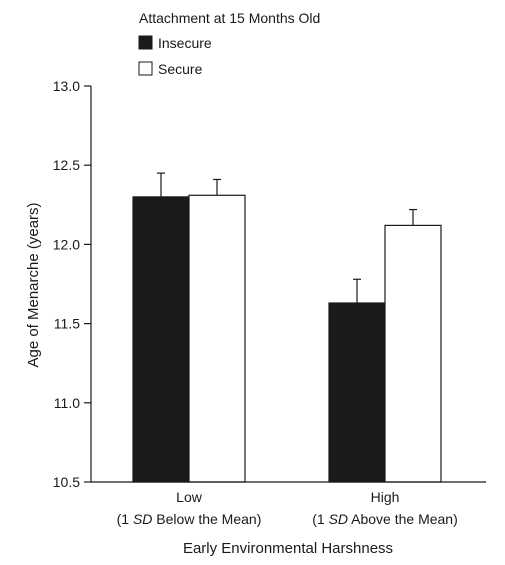 The height and width of the screenshot is (565, 505). I want to click on y-tick-label: 10.5, so click(66, 482).